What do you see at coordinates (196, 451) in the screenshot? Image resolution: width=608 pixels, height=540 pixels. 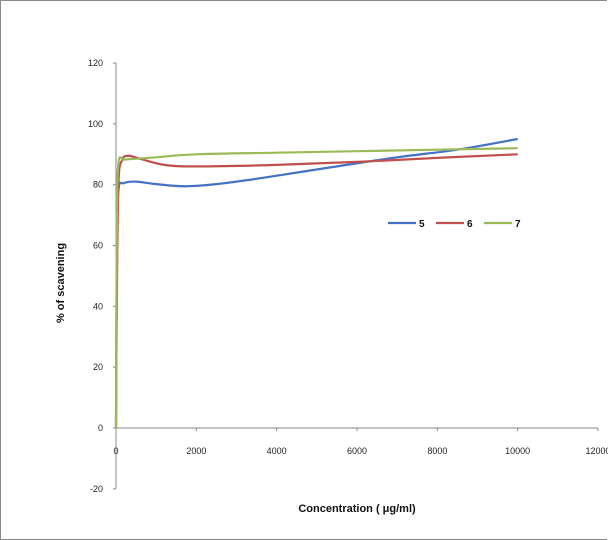 I see `x-tick-label: 2000` at bounding box center [196, 451].